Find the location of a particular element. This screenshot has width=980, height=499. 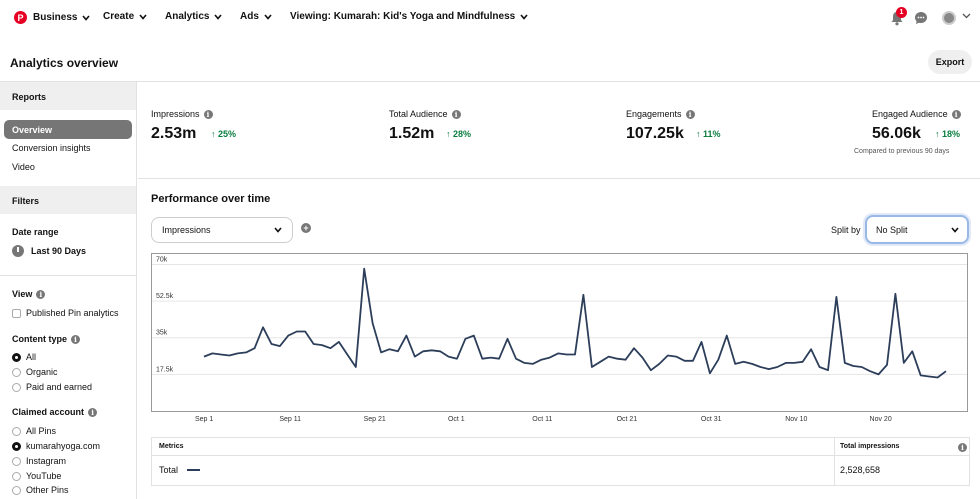

create-menu: Create is located at coordinates (125, 16).